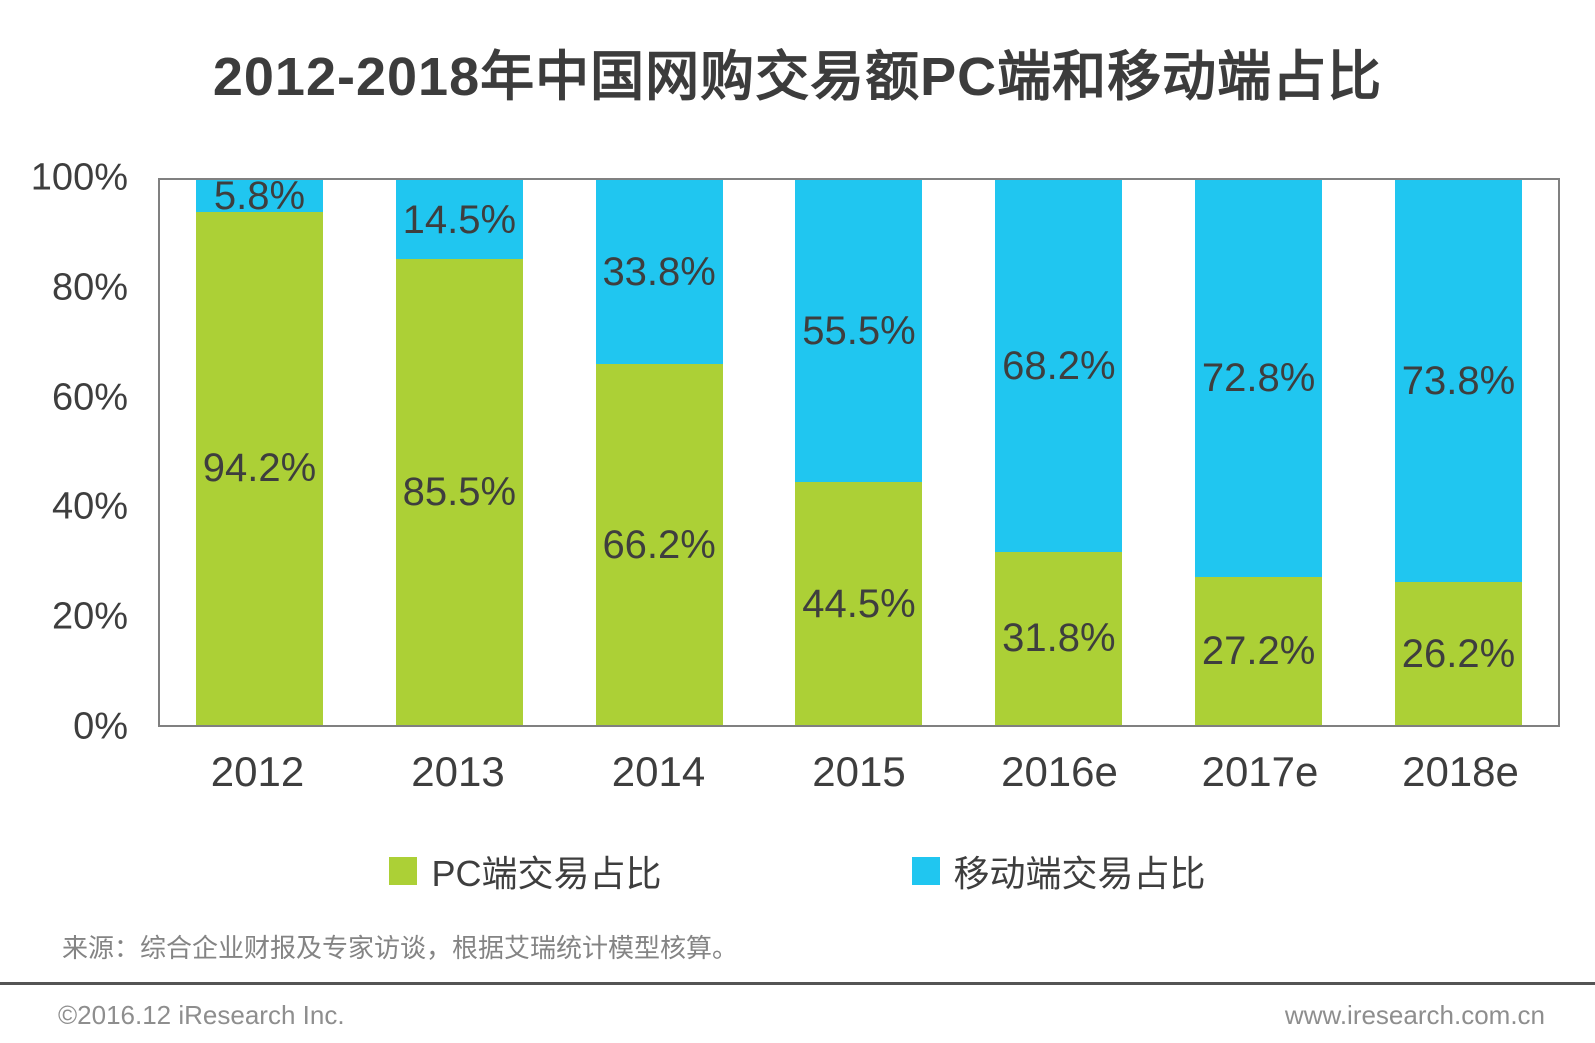  I want to click on bar-segment-mobile: 72.8%, so click(1259, 378).